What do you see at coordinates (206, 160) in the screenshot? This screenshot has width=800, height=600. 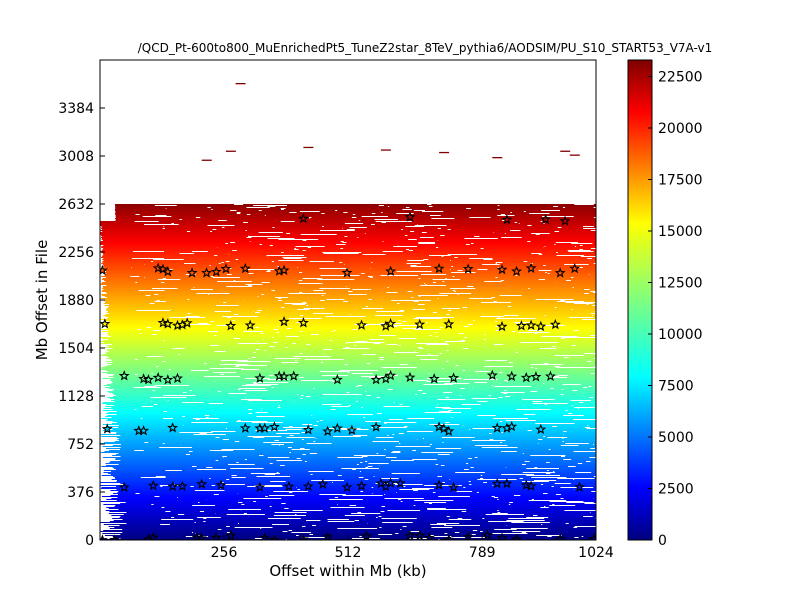 I see `sparse-read` at bounding box center [206, 160].